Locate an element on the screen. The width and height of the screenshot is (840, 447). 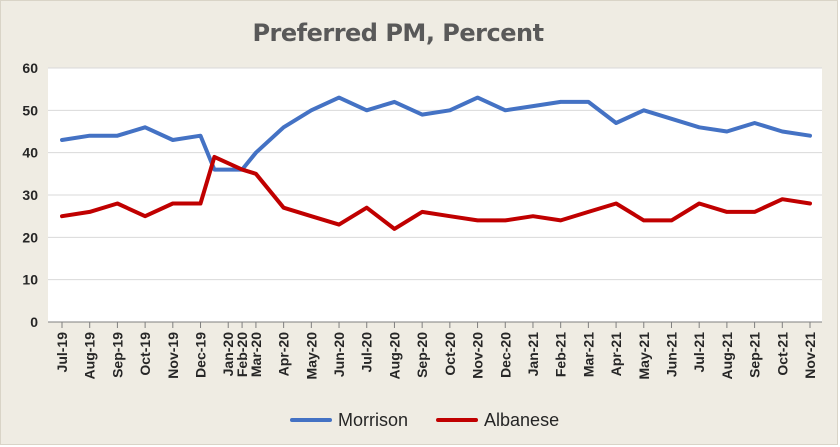
x-tick-label: Aug-21 is located at coordinates (727, 356).